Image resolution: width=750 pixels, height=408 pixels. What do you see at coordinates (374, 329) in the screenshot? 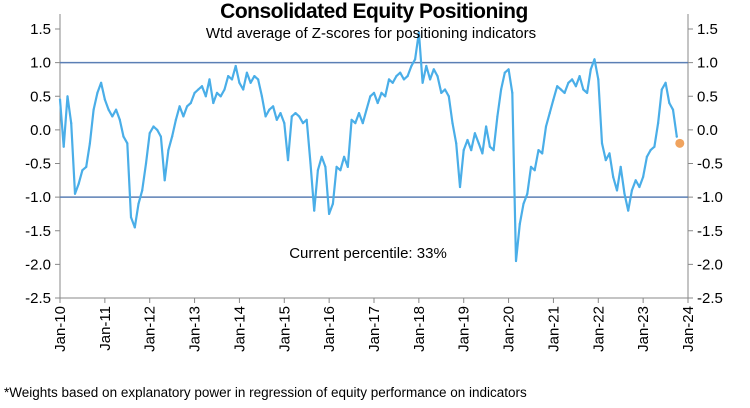
I see `x-tick-label: Jan-17` at bounding box center [374, 329].